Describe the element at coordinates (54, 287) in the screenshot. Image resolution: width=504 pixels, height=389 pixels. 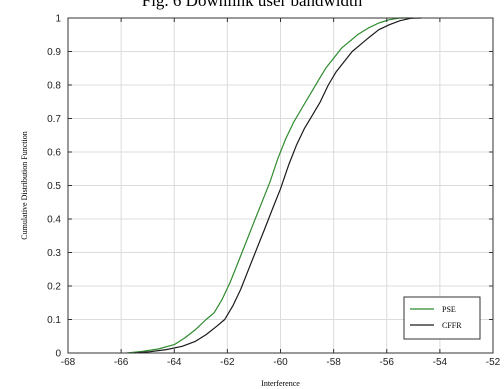
I see `y-tick-label: 0.2` at that location.